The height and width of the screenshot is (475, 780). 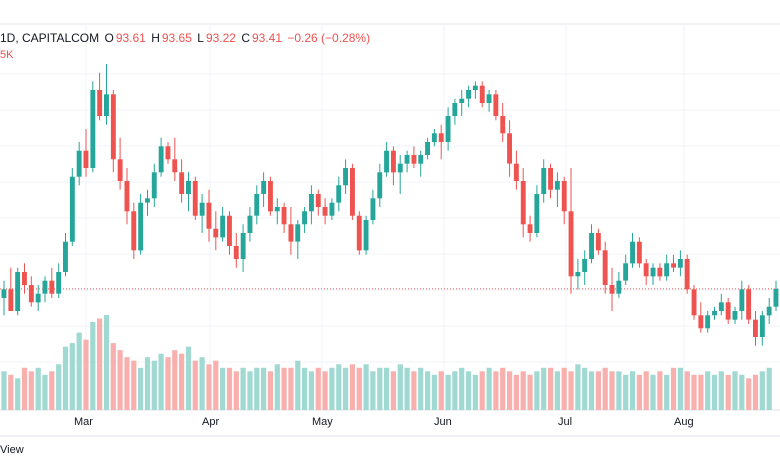 I want to click on x-tick-label: May, so click(x=322, y=422).